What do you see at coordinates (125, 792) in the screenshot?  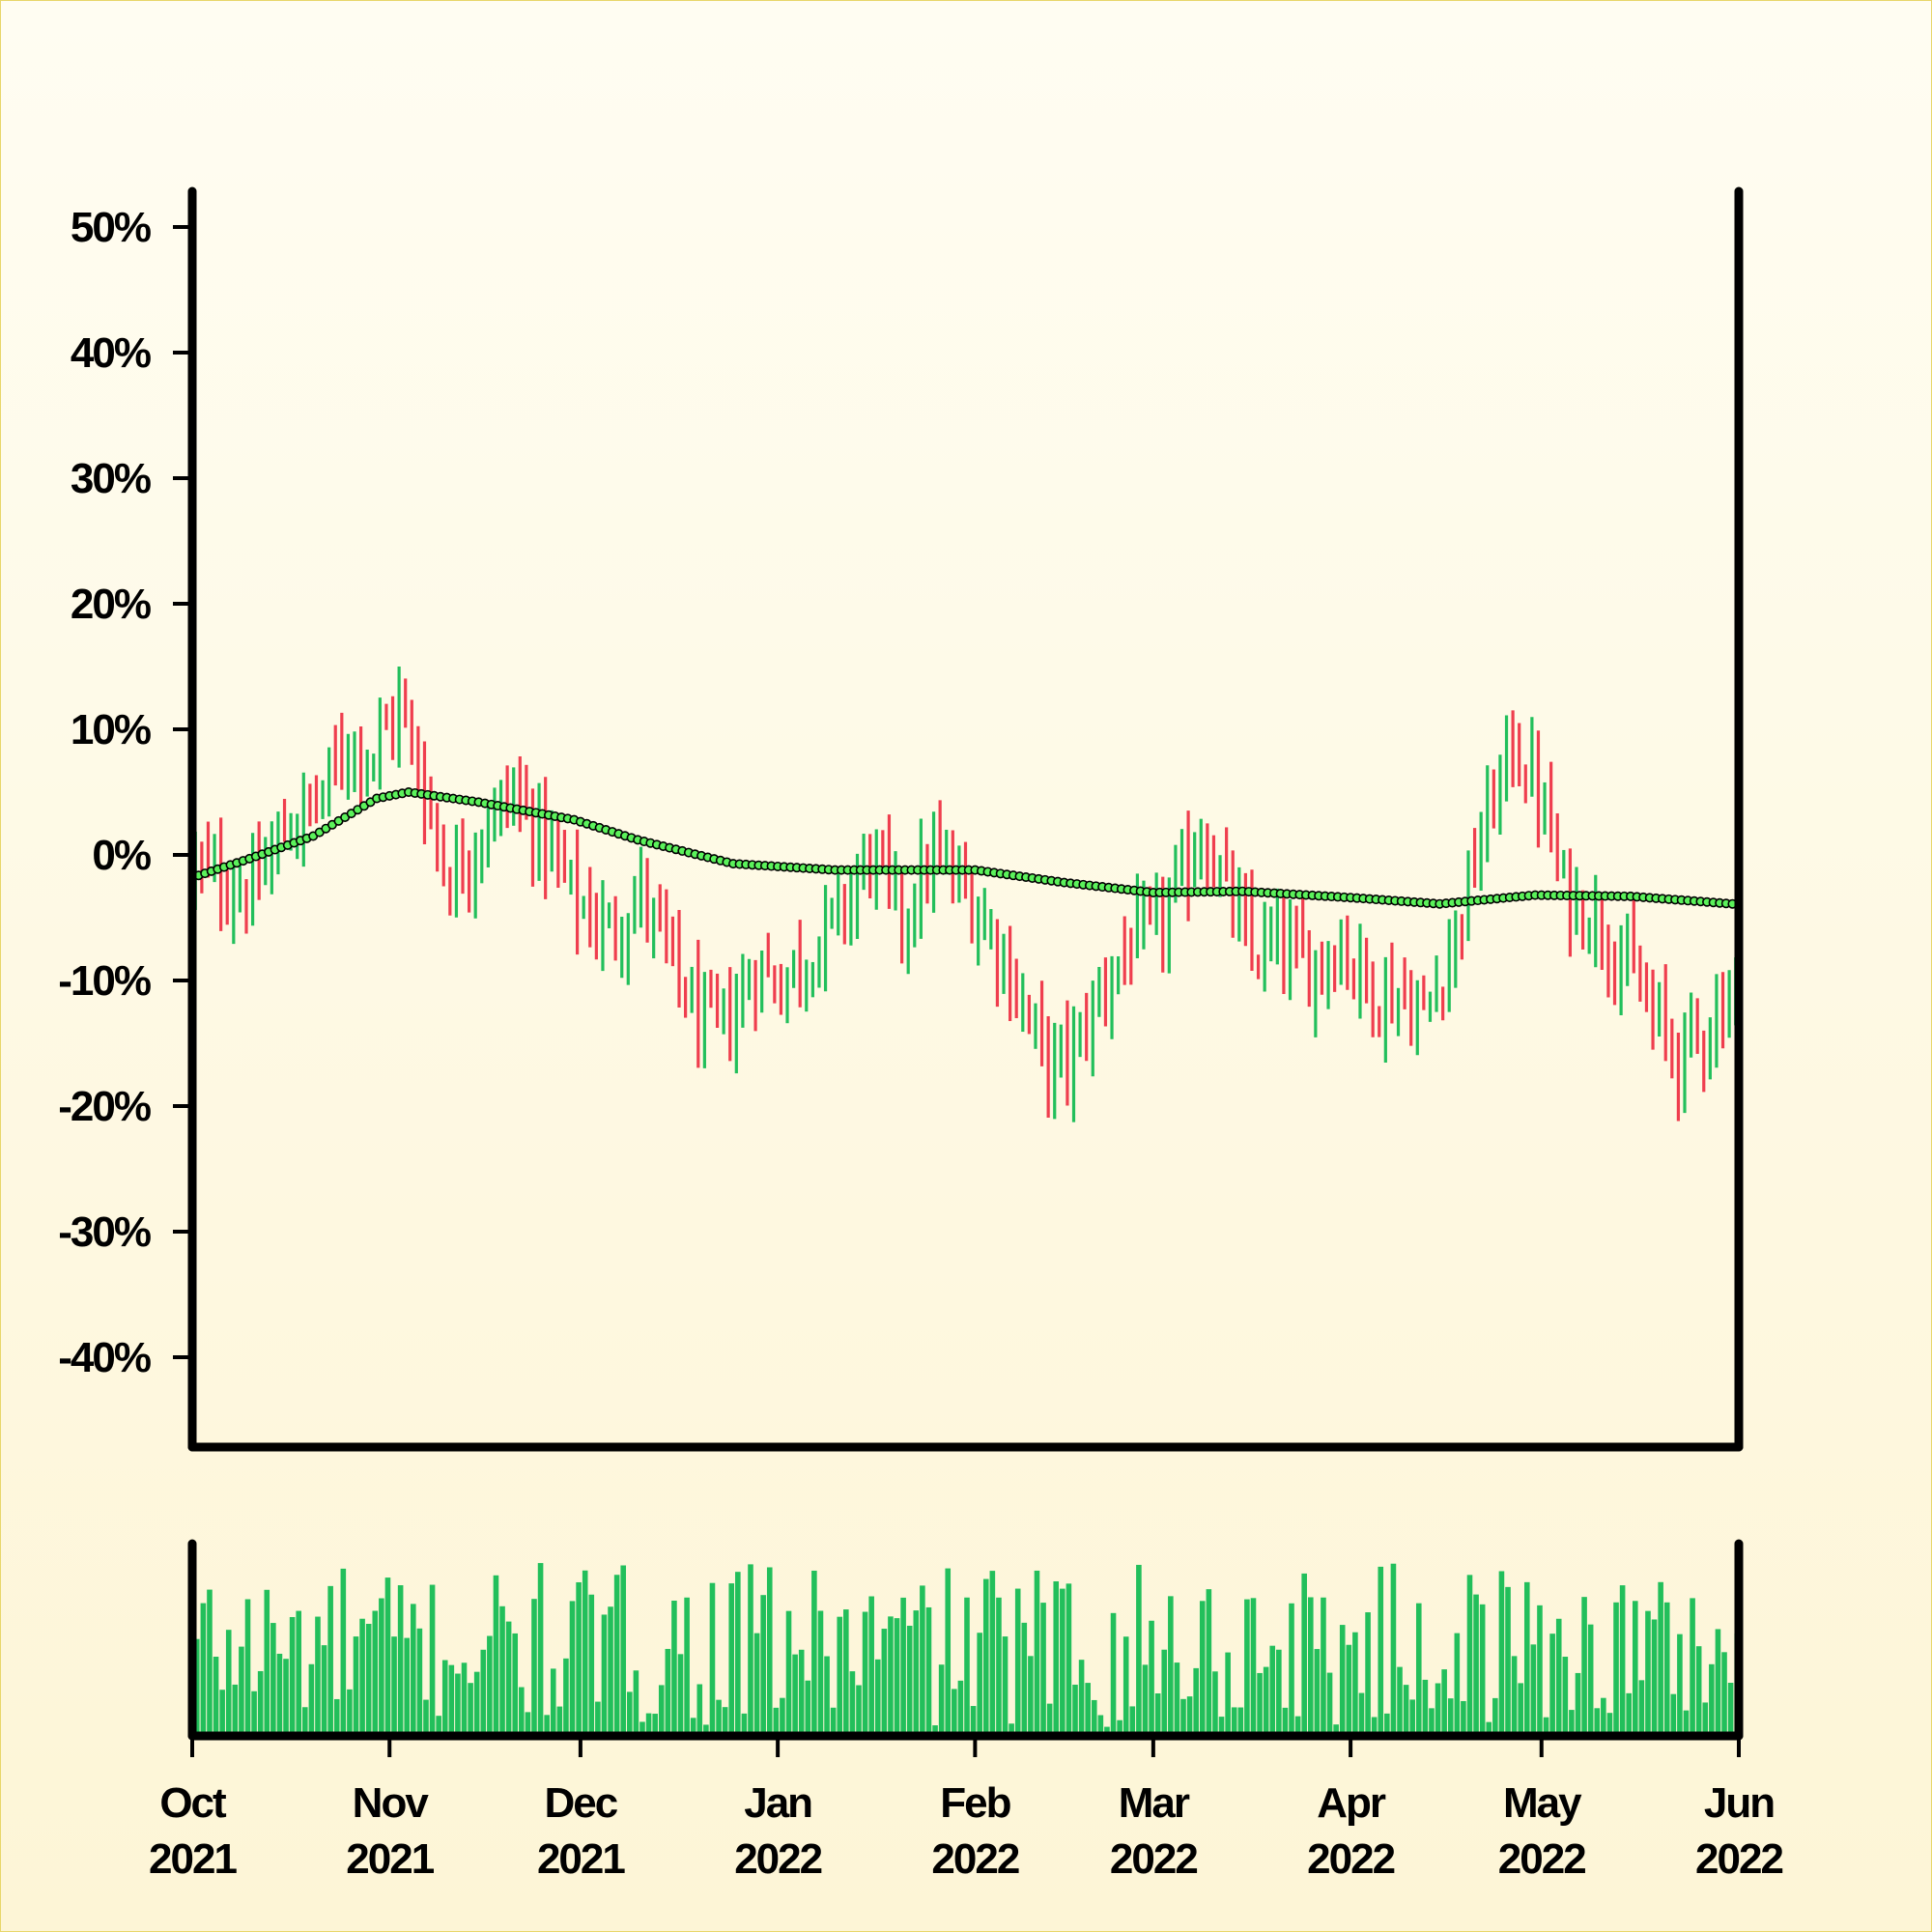 I see `y-axis-ticks: 50% 40% 30% 20% 10% 0% -10% -20% -30% -40%` at bounding box center [125, 792].